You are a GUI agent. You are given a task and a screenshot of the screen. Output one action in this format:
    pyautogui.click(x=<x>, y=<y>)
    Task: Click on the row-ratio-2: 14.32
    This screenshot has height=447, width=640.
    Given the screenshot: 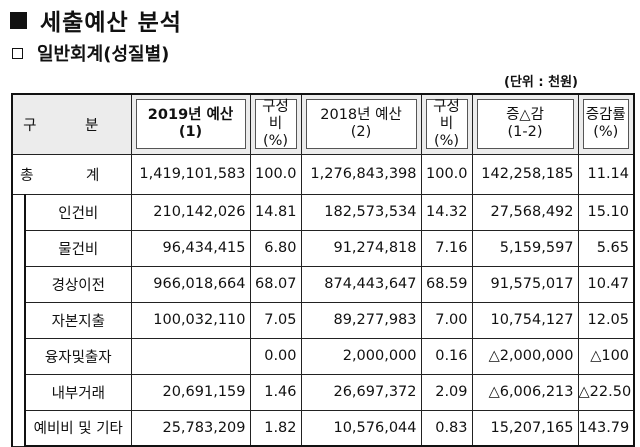 What is the action you would take?
    pyautogui.click(x=446, y=212)
    